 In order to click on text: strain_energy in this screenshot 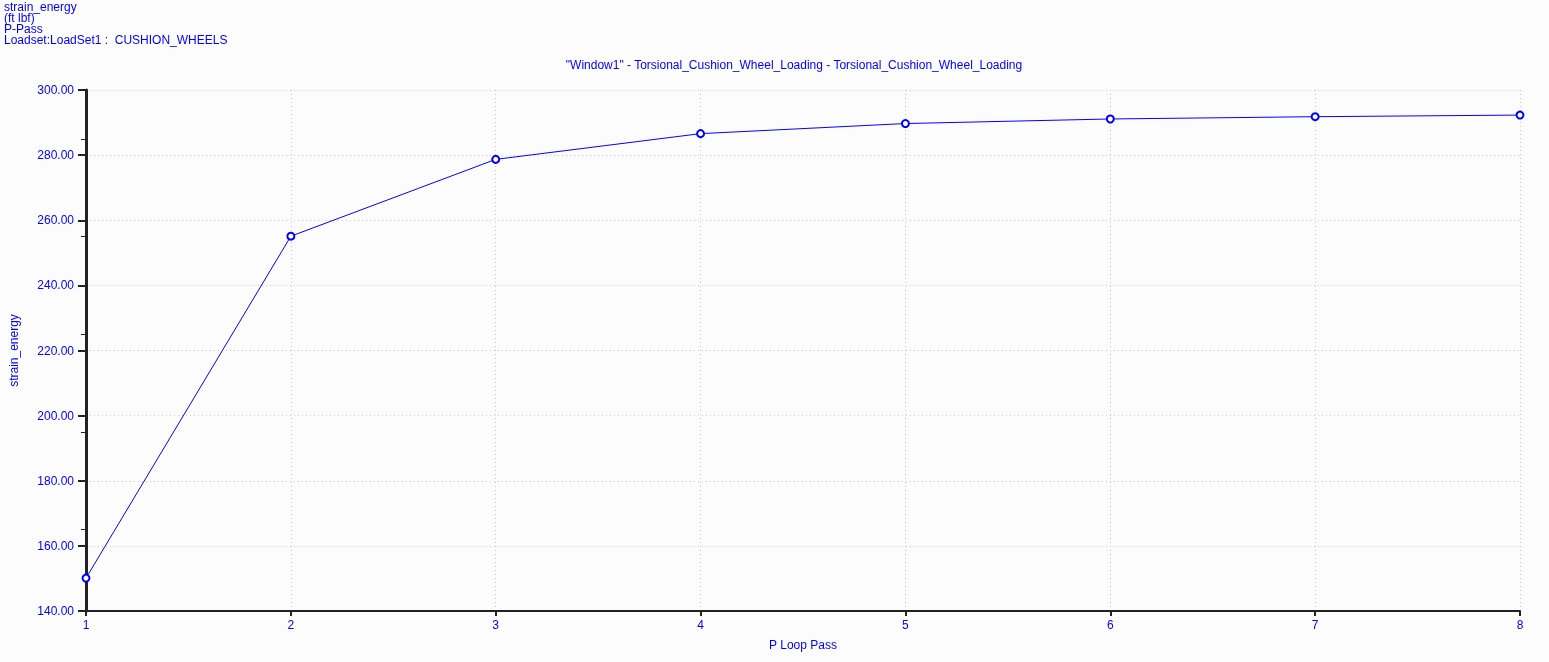, I will do `click(40, 7)`.